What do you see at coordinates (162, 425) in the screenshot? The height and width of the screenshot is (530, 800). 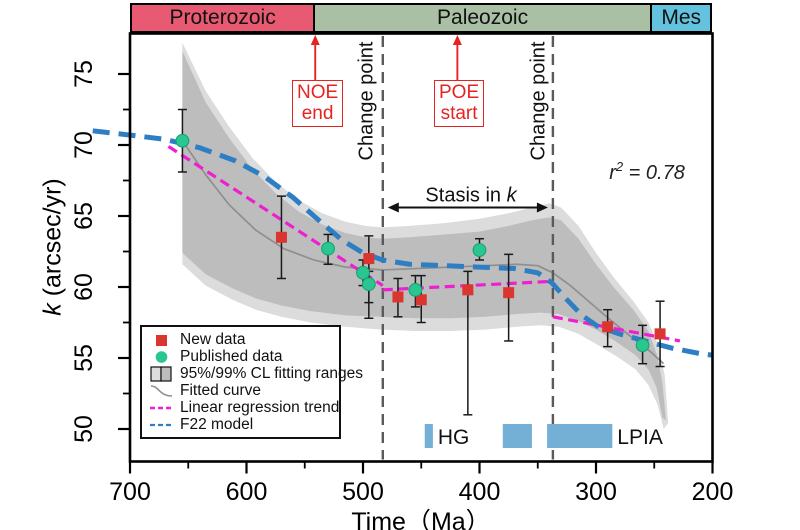 I see `dash-blue-legend-glyph` at bounding box center [162, 425].